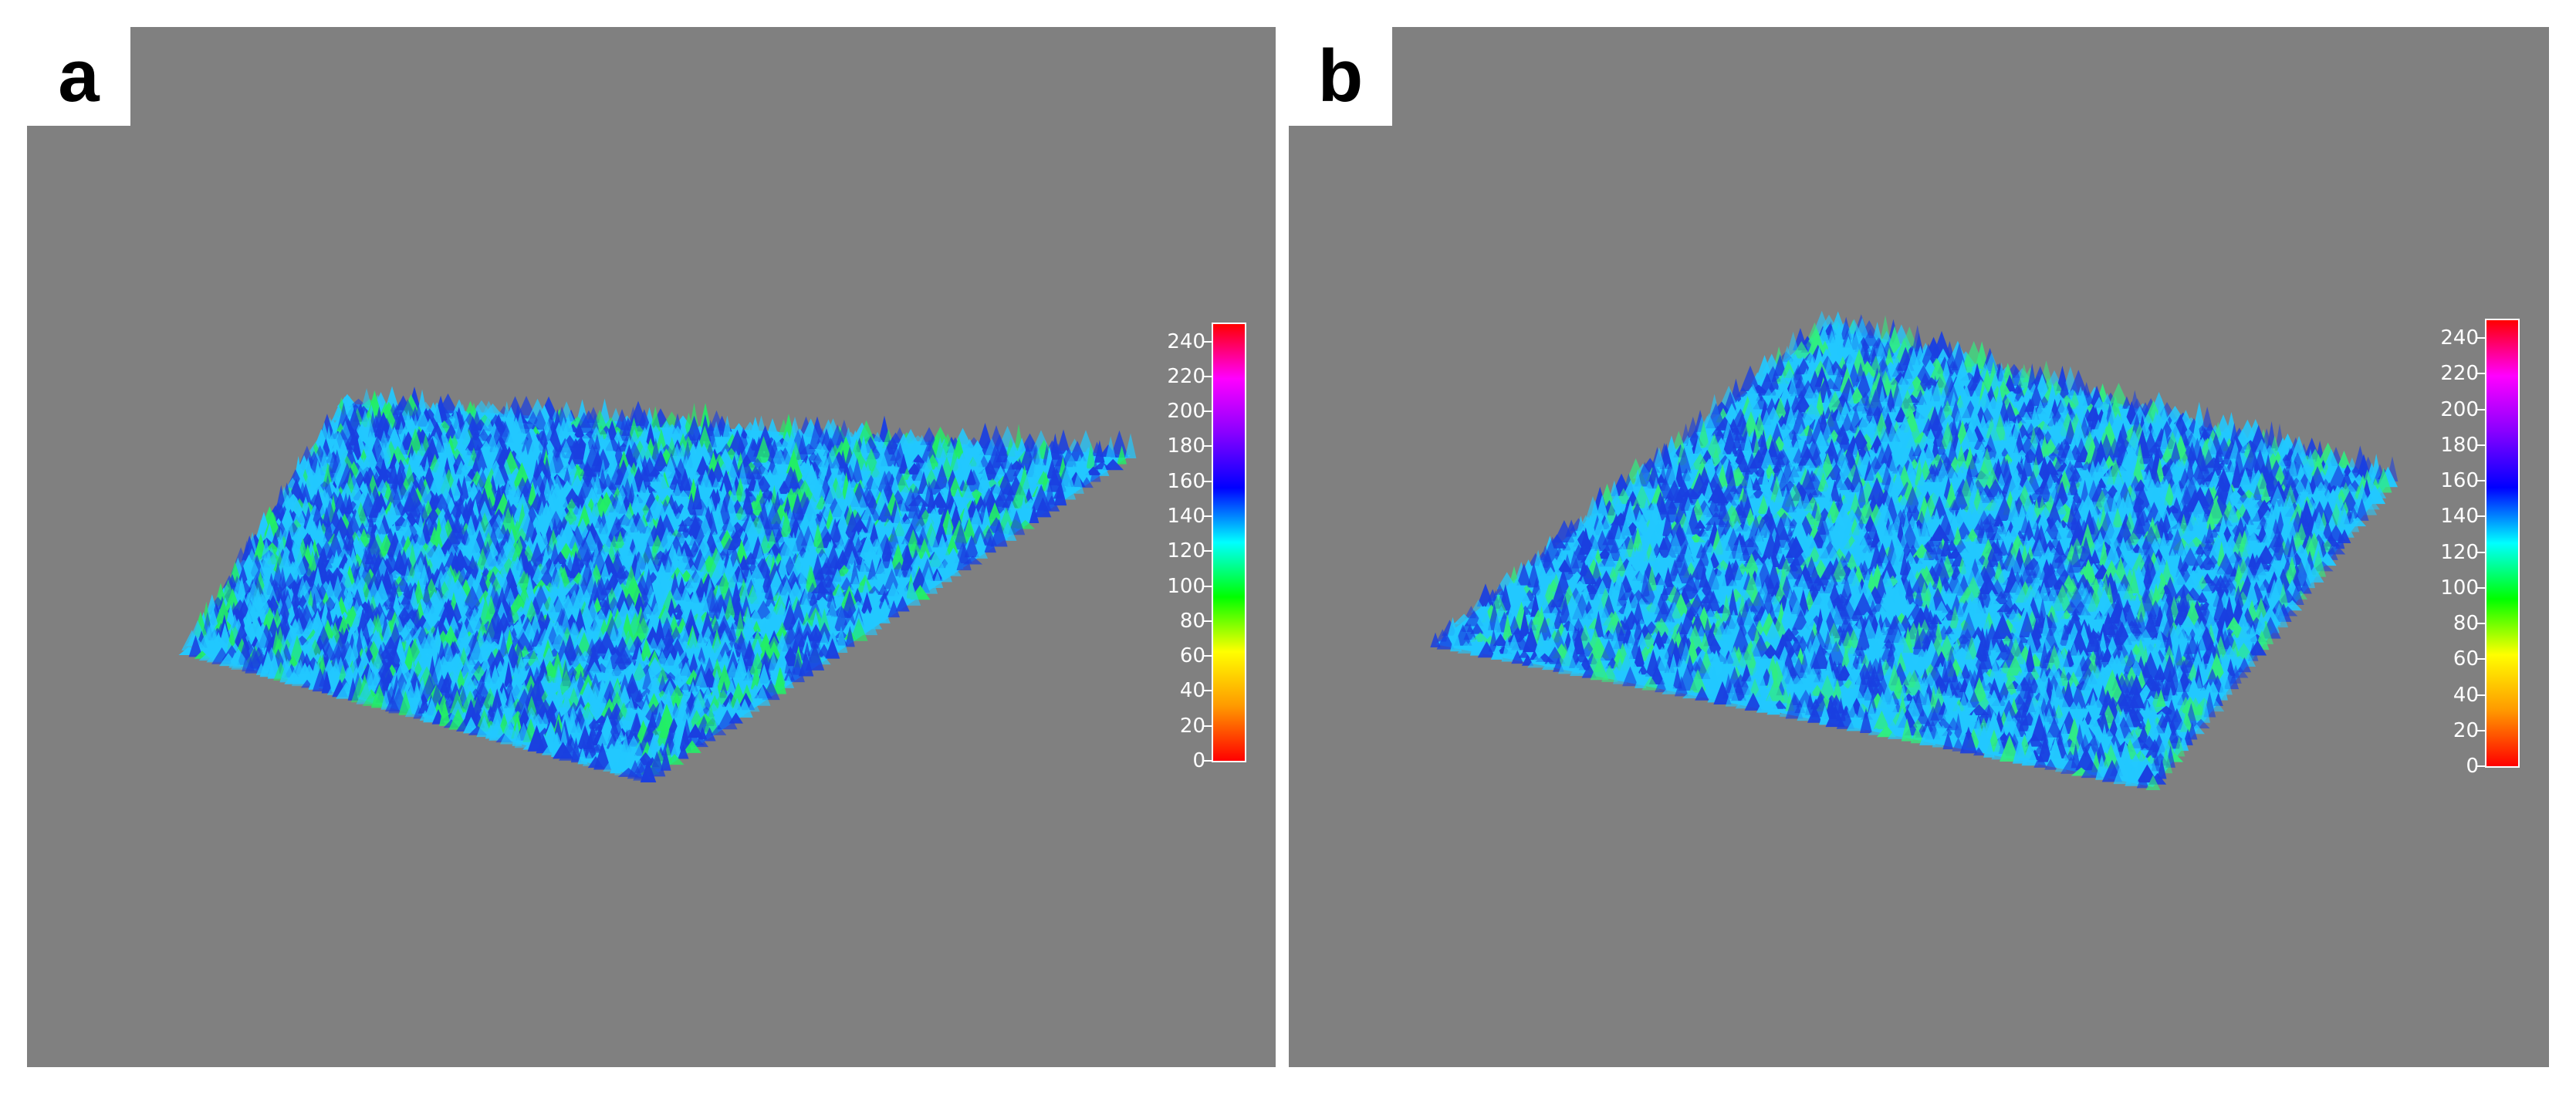 Image resolution: width=2576 pixels, height=1098 pixels. What do you see at coordinates (1186, 446) in the screenshot?
I see `colorbar-tick-label: 180` at bounding box center [1186, 446].